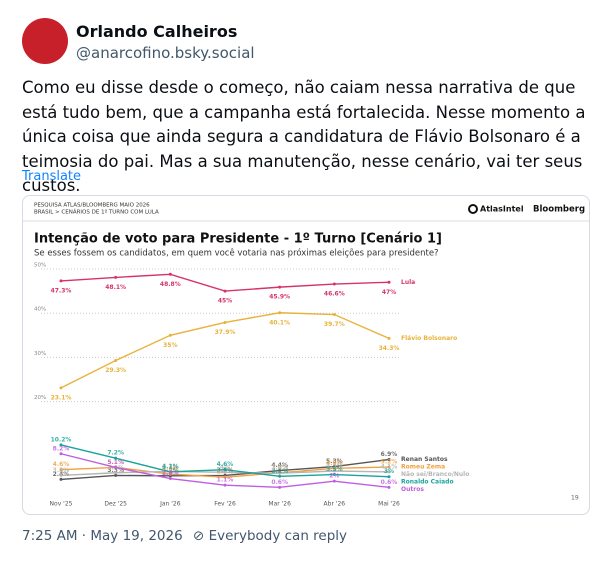 The height and width of the screenshot is (563, 613). I want to click on value-label: 5.2%, so click(389, 462).